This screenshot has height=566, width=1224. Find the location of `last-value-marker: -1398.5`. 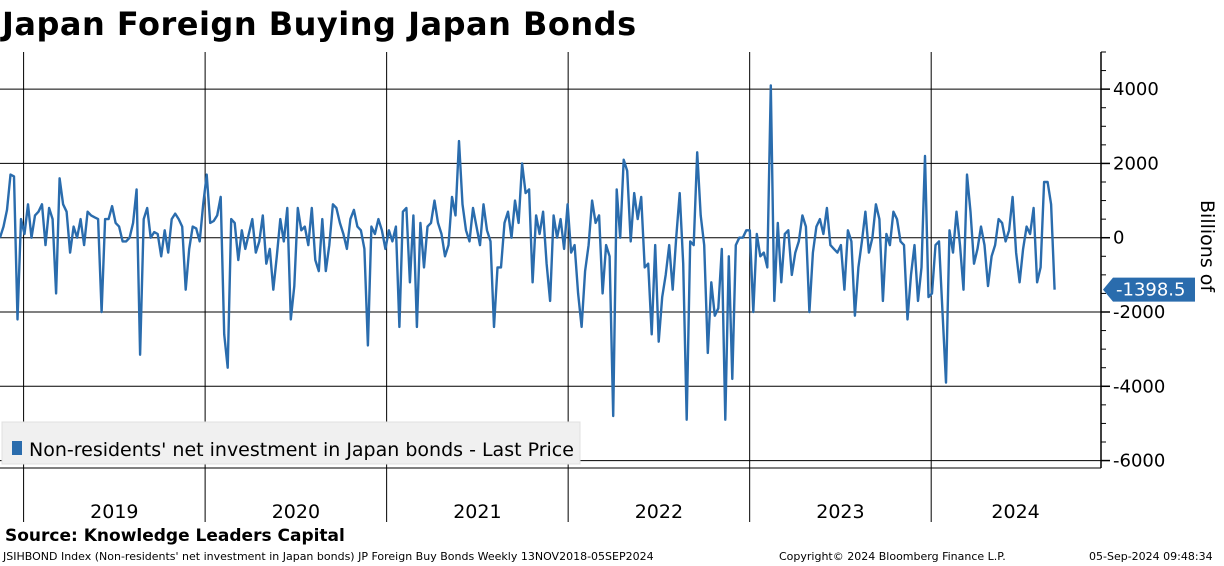

last-value-marker: -1398.5 is located at coordinates (1149, 289).